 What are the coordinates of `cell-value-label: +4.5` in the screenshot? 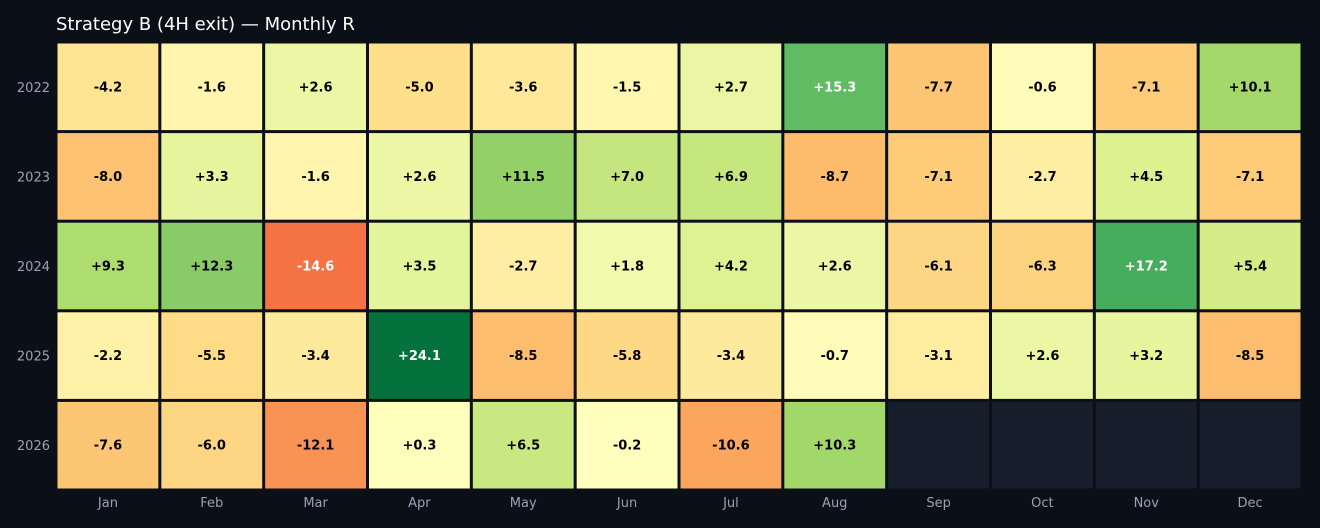 It's located at (1146, 177).